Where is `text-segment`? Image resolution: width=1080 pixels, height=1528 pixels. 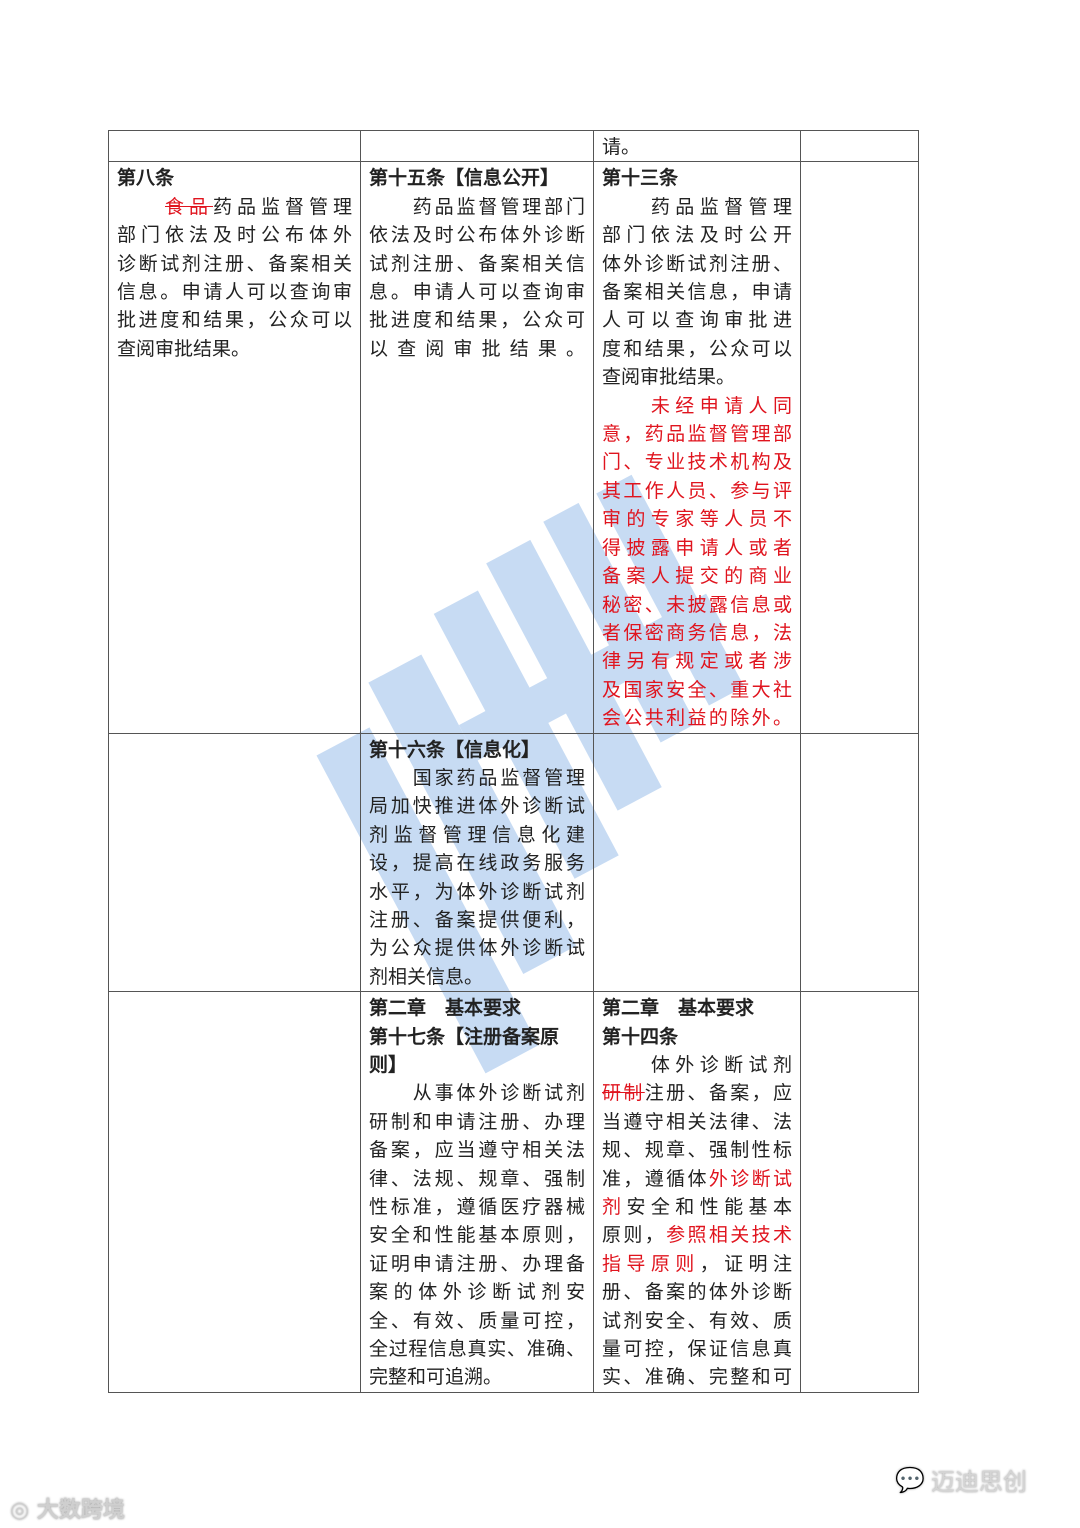
text-segment is located at coordinates (141, 207).